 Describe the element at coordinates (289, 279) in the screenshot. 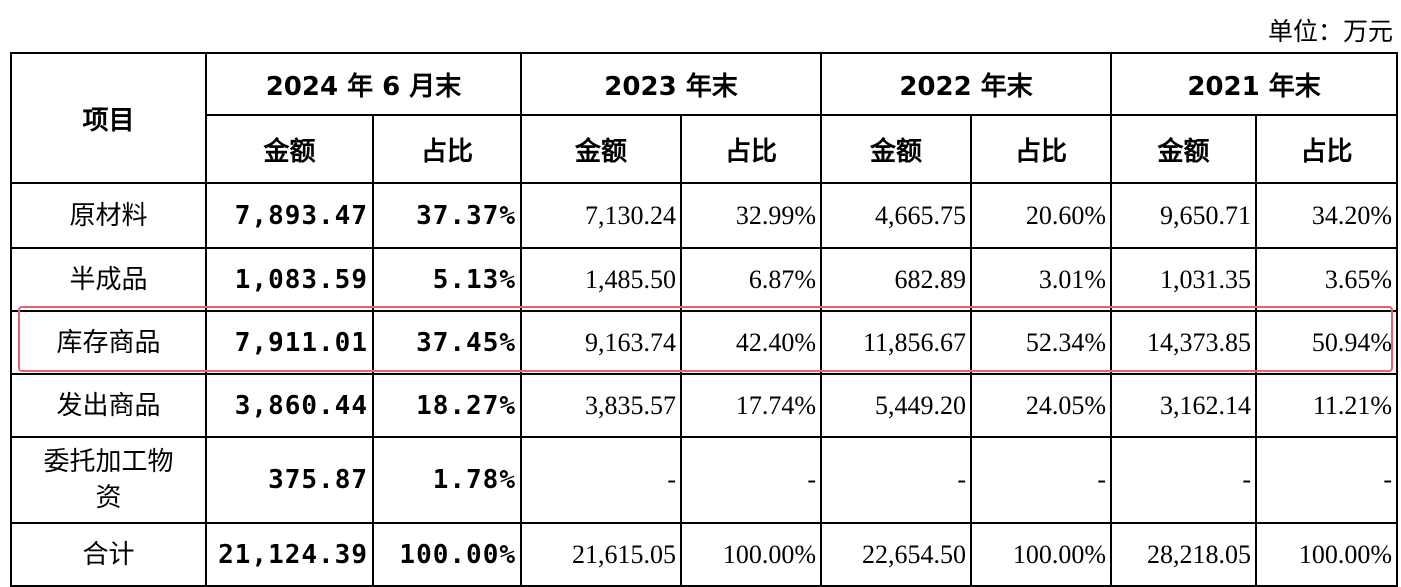

I see `cell: 1,083.59` at that location.